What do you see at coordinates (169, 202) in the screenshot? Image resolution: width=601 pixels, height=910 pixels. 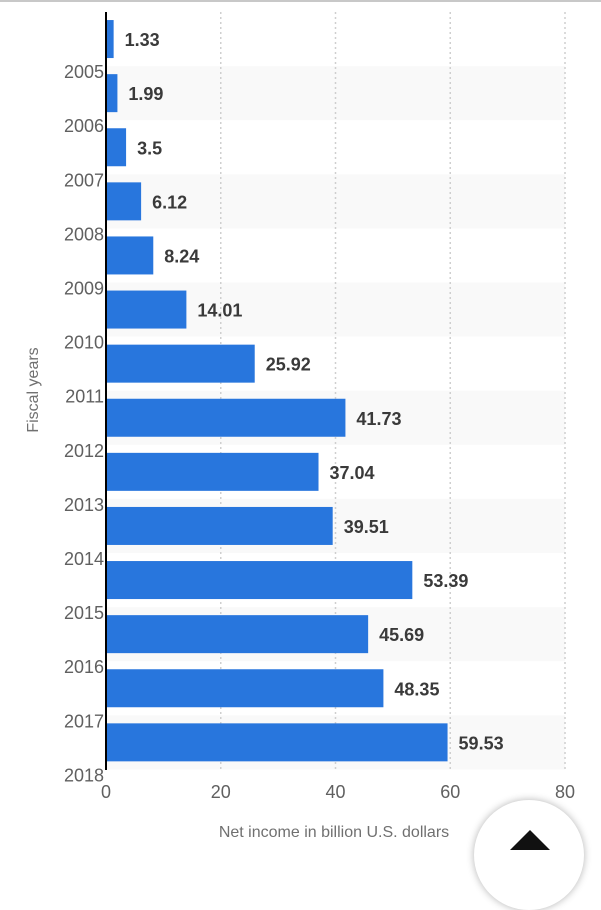 I see `data-label: 6.12` at bounding box center [169, 202].